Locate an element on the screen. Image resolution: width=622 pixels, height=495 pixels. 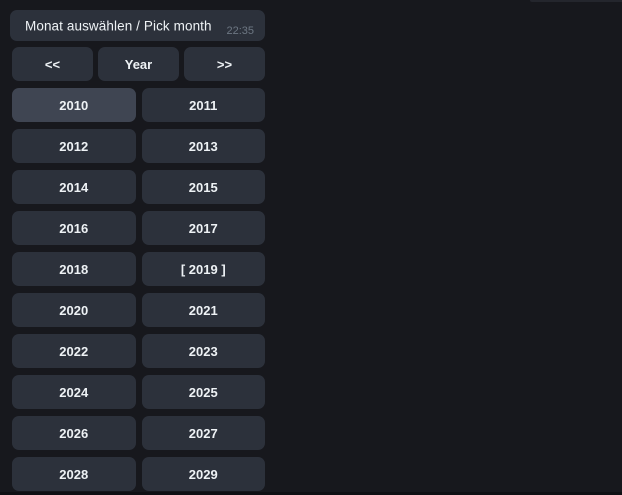
year-button-2025: 2025 is located at coordinates (203, 392).